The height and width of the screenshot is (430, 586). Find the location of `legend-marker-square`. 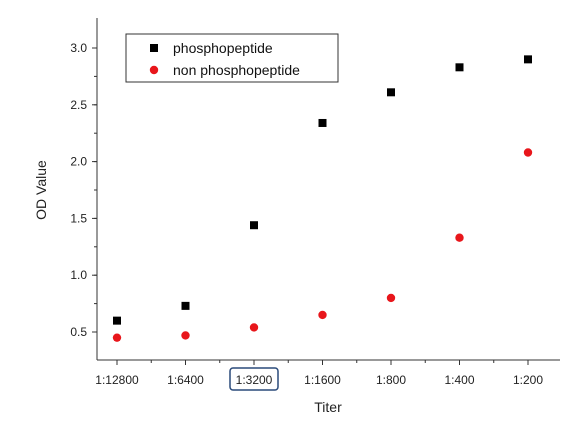

legend-marker-square is located at coordinates (154, 48).